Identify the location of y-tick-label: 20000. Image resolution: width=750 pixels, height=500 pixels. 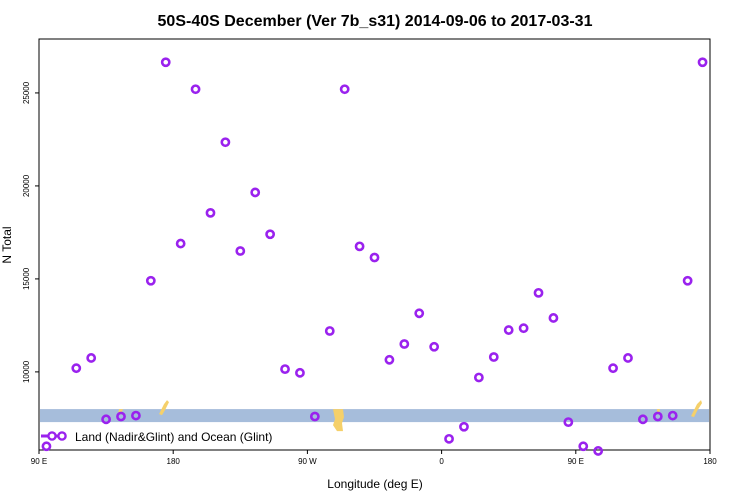
(26, 185).